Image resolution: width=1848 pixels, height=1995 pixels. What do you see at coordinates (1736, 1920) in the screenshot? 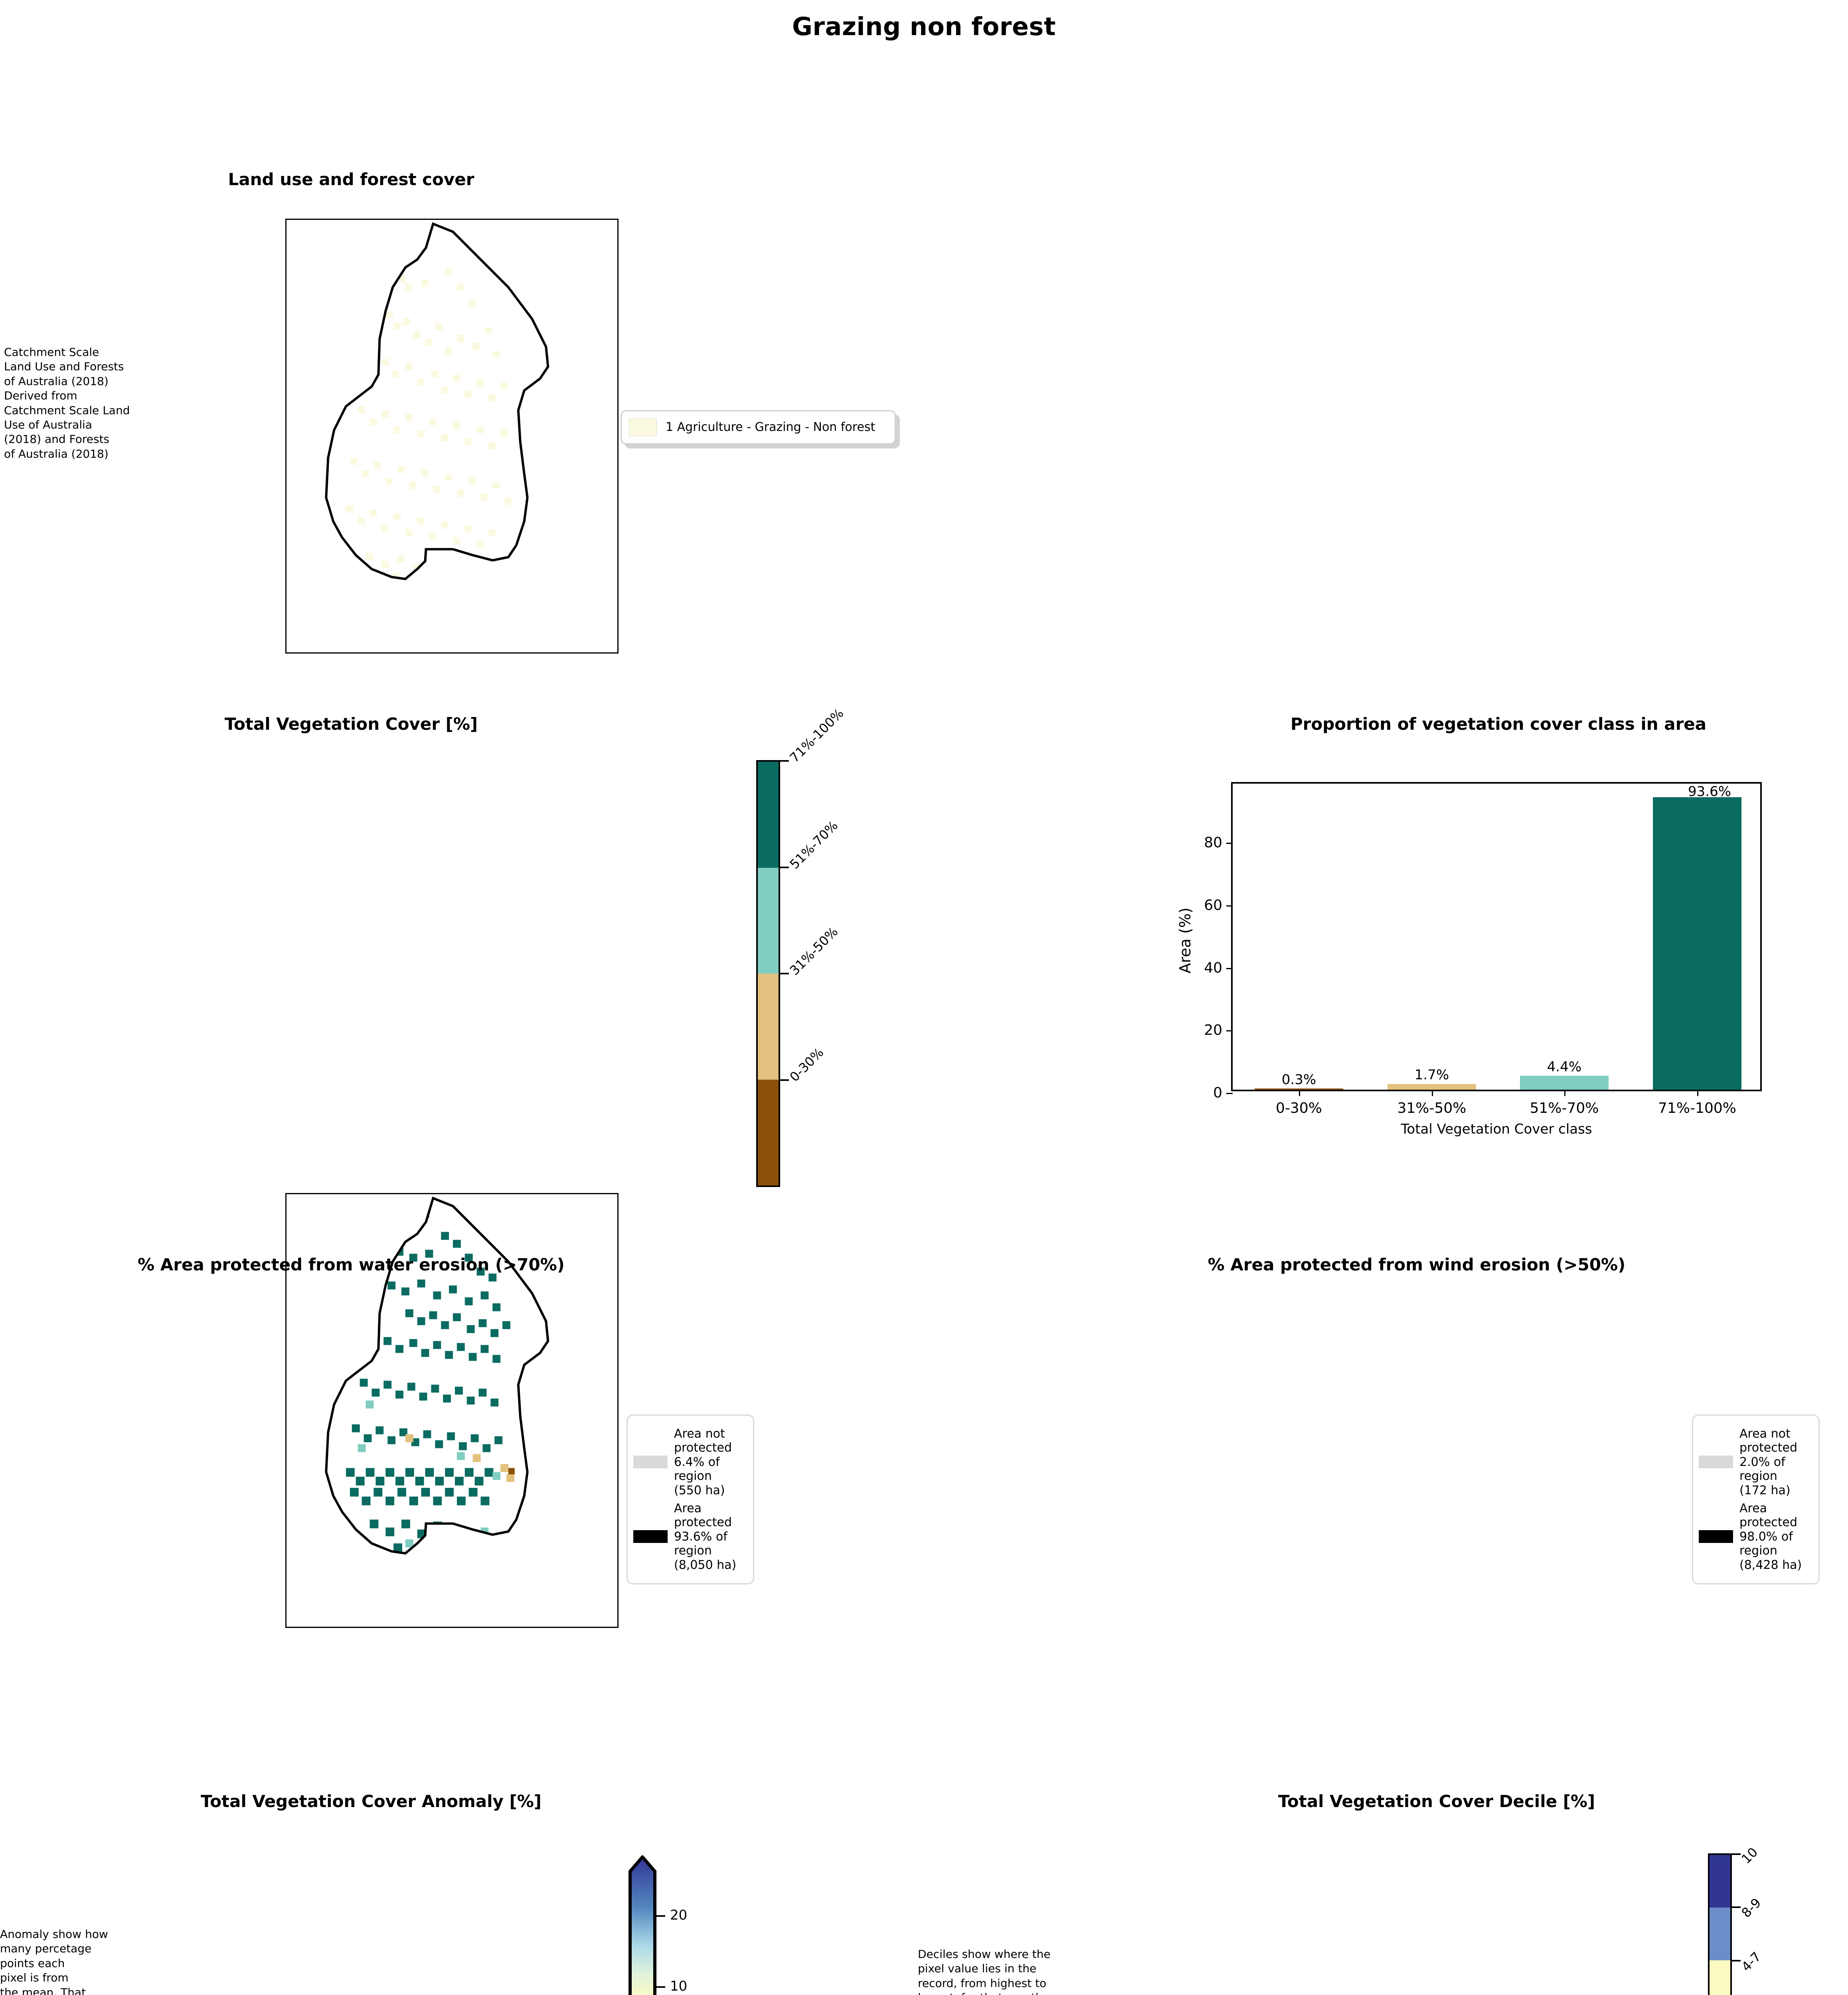
I see `decile-colorbar: 1 2-3 4-7 8-9 10` at bounding box center [1736, 1920].